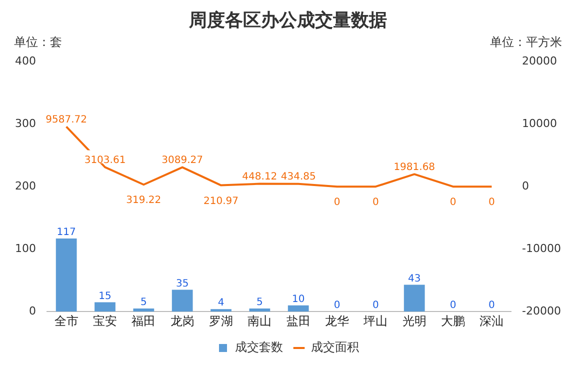 This screenshot has width=576, height=372. I want to click on y2-tick-label: 20000, so click(540, 61).